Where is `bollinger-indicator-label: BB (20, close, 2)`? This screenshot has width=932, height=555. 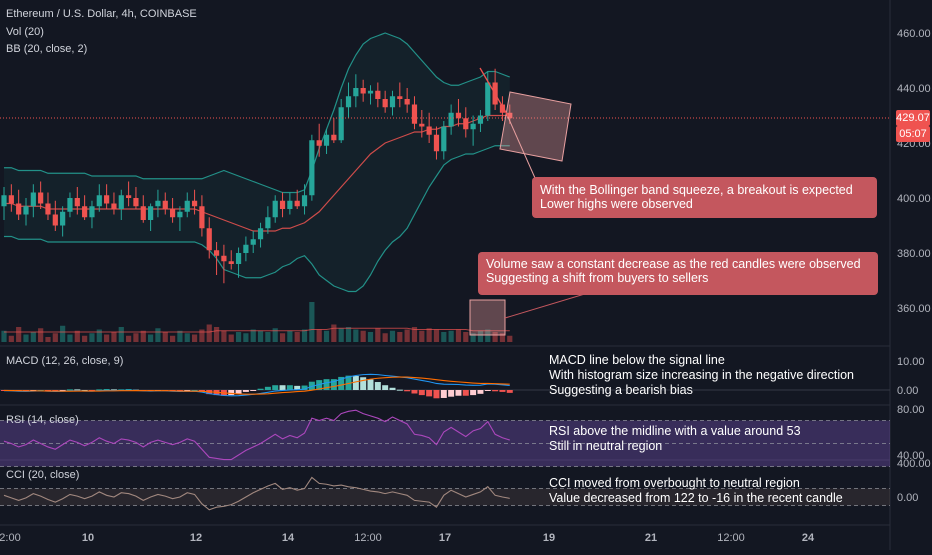
bollinger-indicator-label: BB (20, close, 2) is located at coordinates (47, 49).